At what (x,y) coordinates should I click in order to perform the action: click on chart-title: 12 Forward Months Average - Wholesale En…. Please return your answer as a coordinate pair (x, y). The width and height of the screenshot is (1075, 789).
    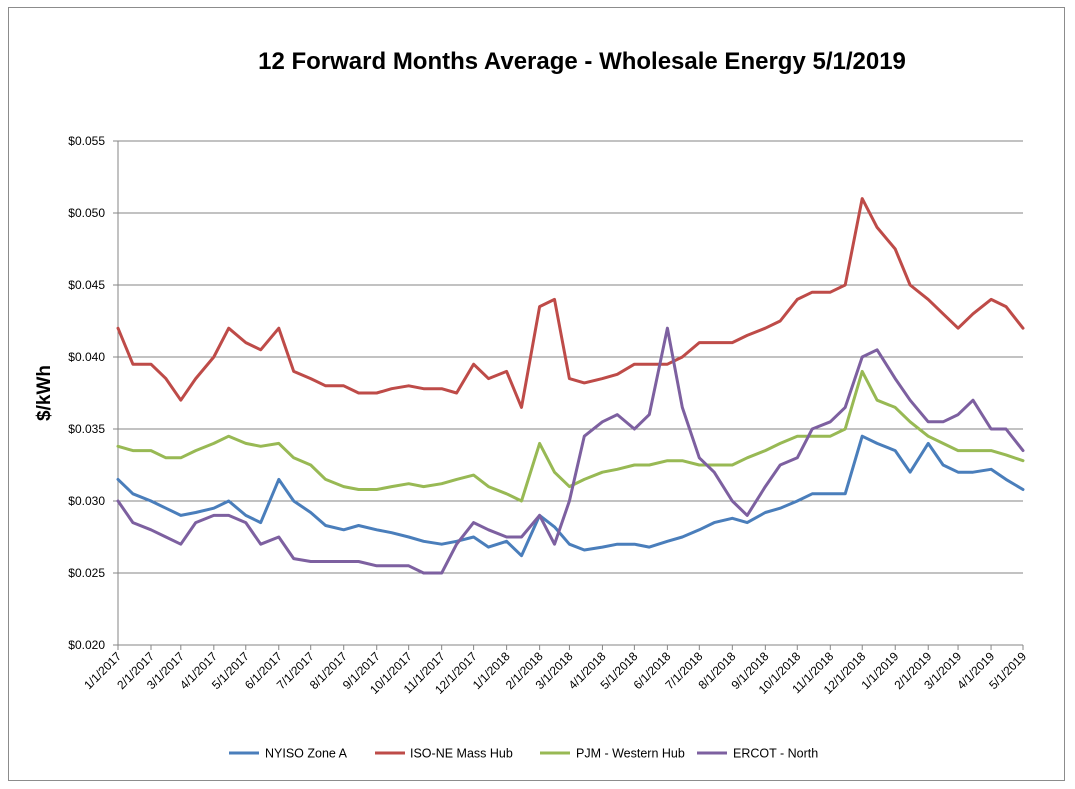
    Looking at the image, I should click on (582, 61).